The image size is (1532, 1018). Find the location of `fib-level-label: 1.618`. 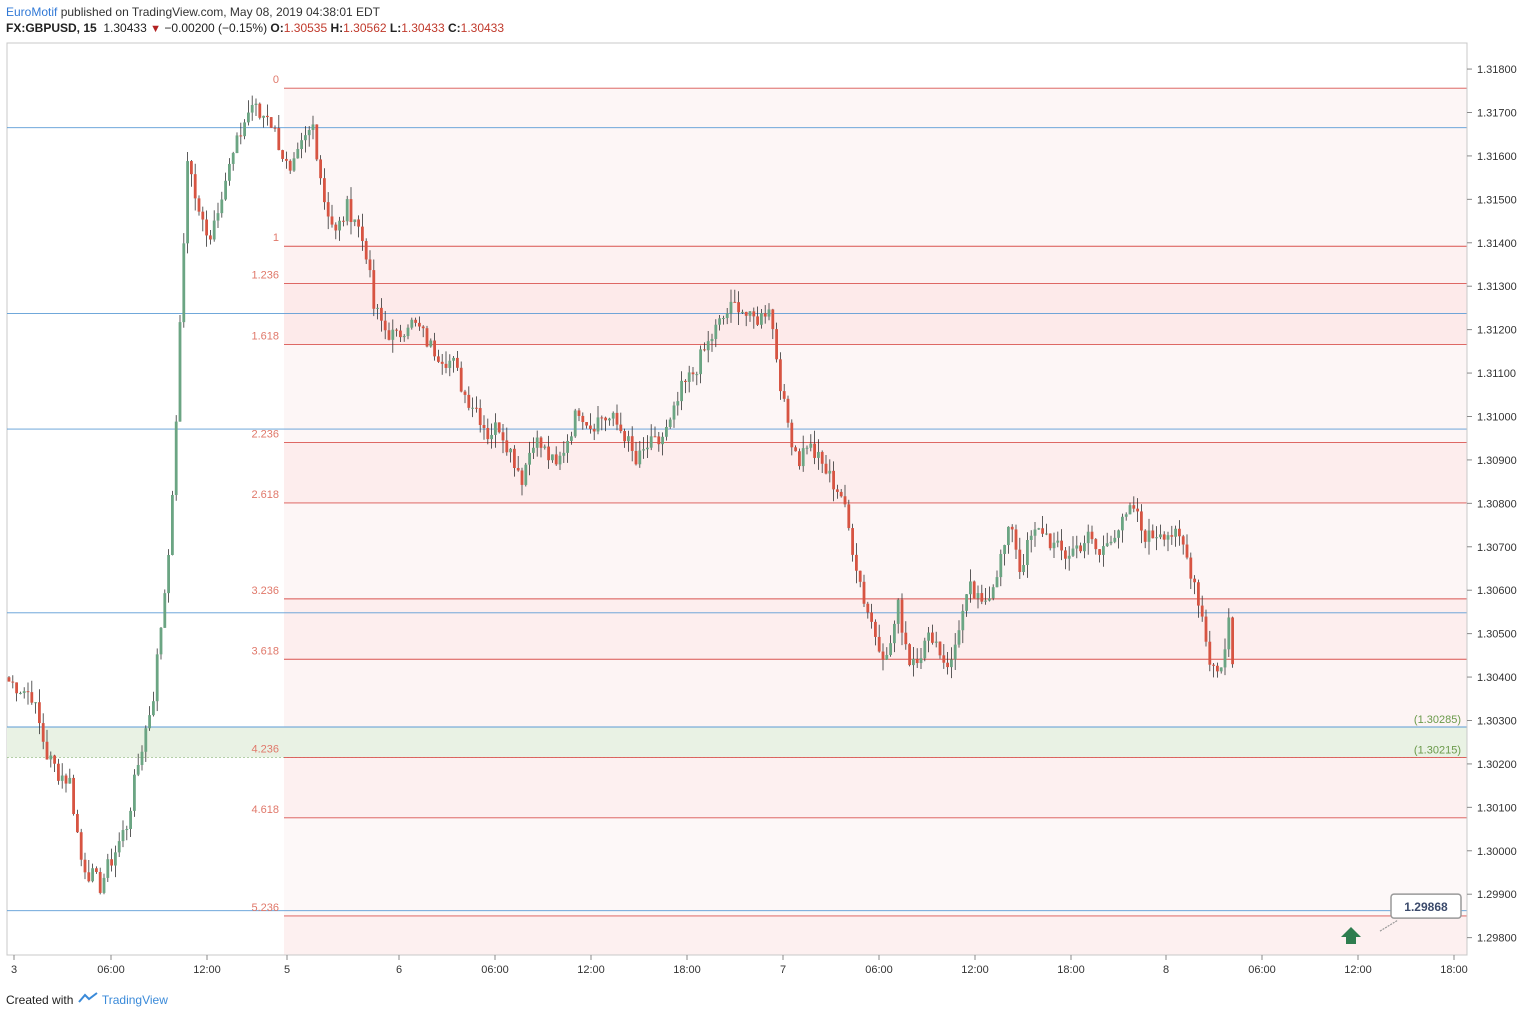

fib-level-label: 1.618 is located at coordinates (265, 336).